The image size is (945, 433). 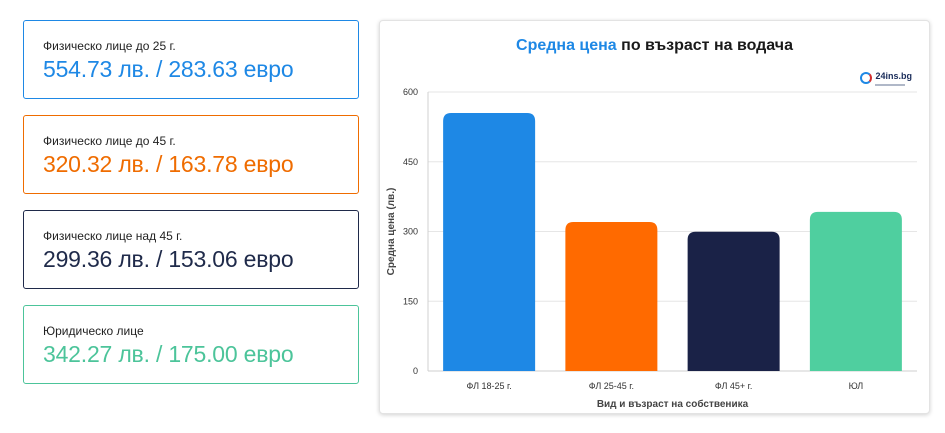 I want to click on x-tick-label: ЮЛ, so click(x=856, y=386).